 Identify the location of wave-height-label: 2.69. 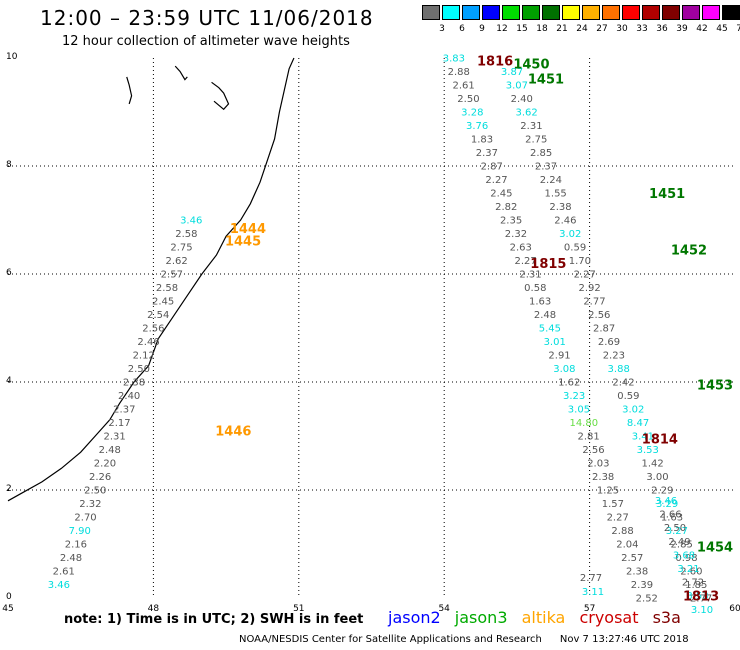
(609, 342).